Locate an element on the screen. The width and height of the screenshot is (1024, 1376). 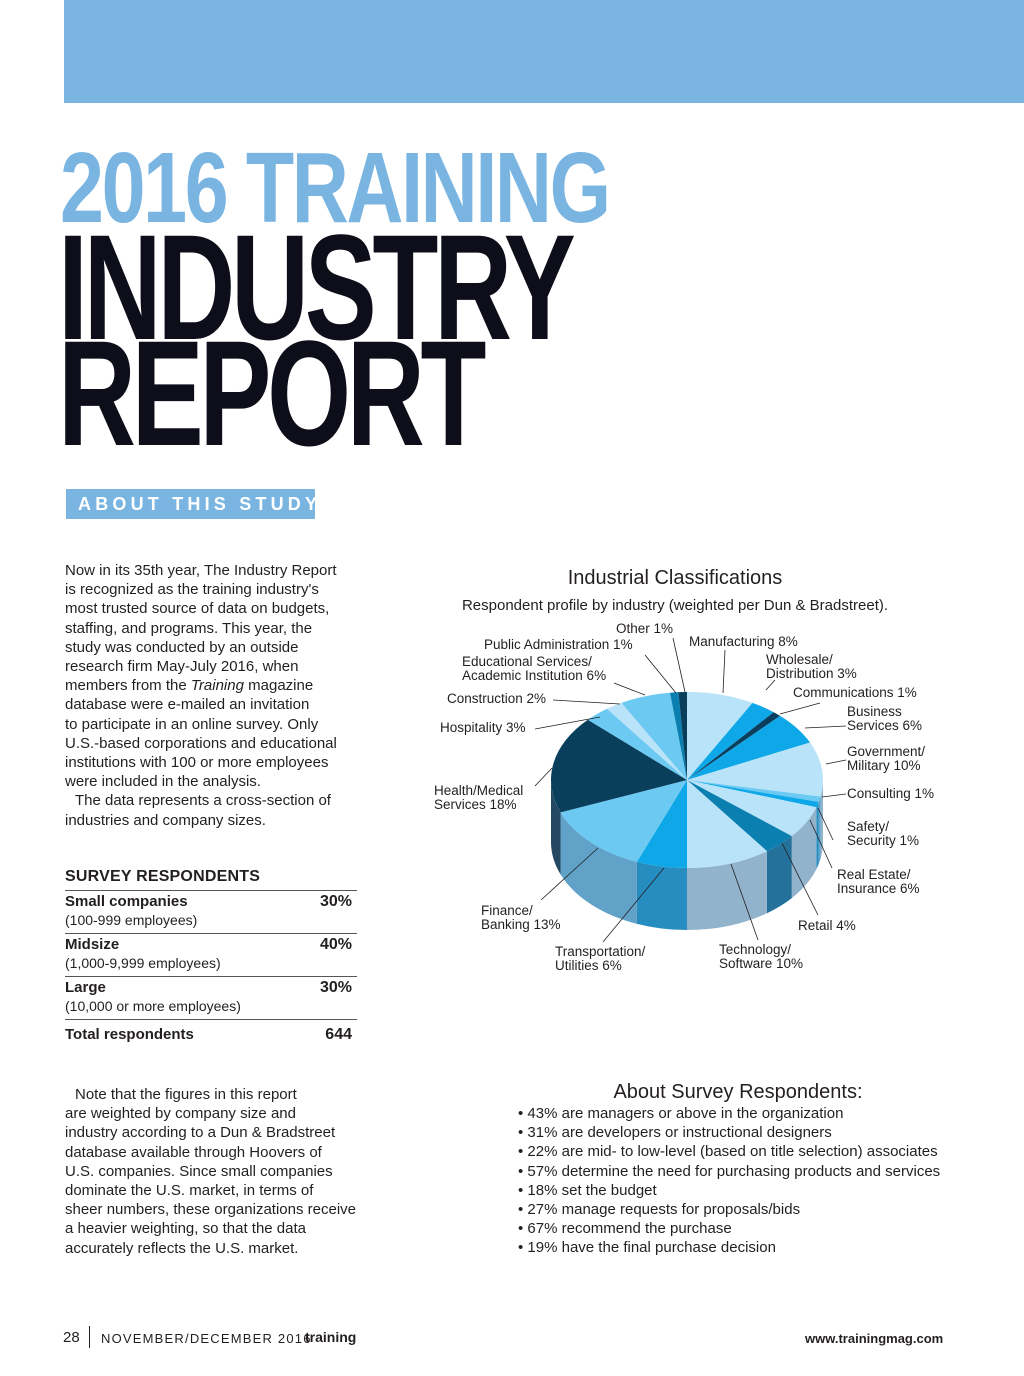
text-line: are weighted by company size and is located at coordinates (180, 1114).